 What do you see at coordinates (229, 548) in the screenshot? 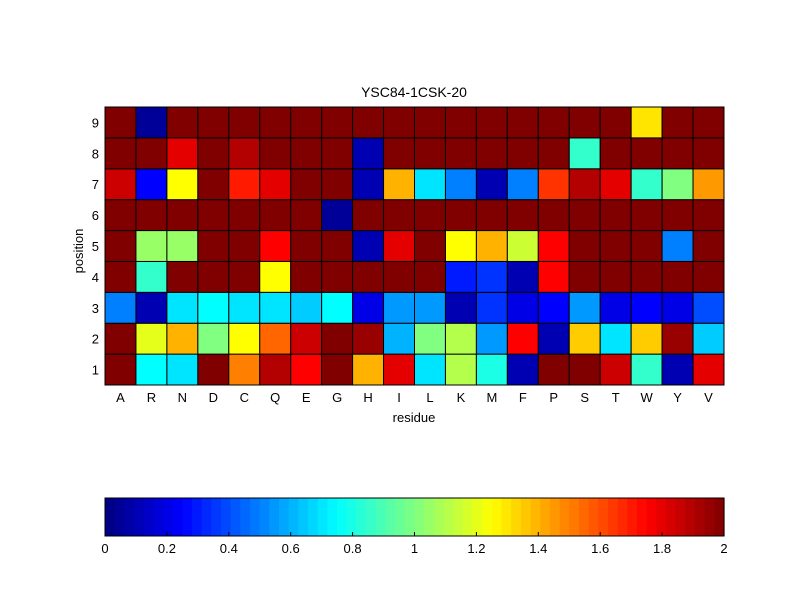
I see `colorbar-tick-label: 0.4` at bounding box center [229, 548].